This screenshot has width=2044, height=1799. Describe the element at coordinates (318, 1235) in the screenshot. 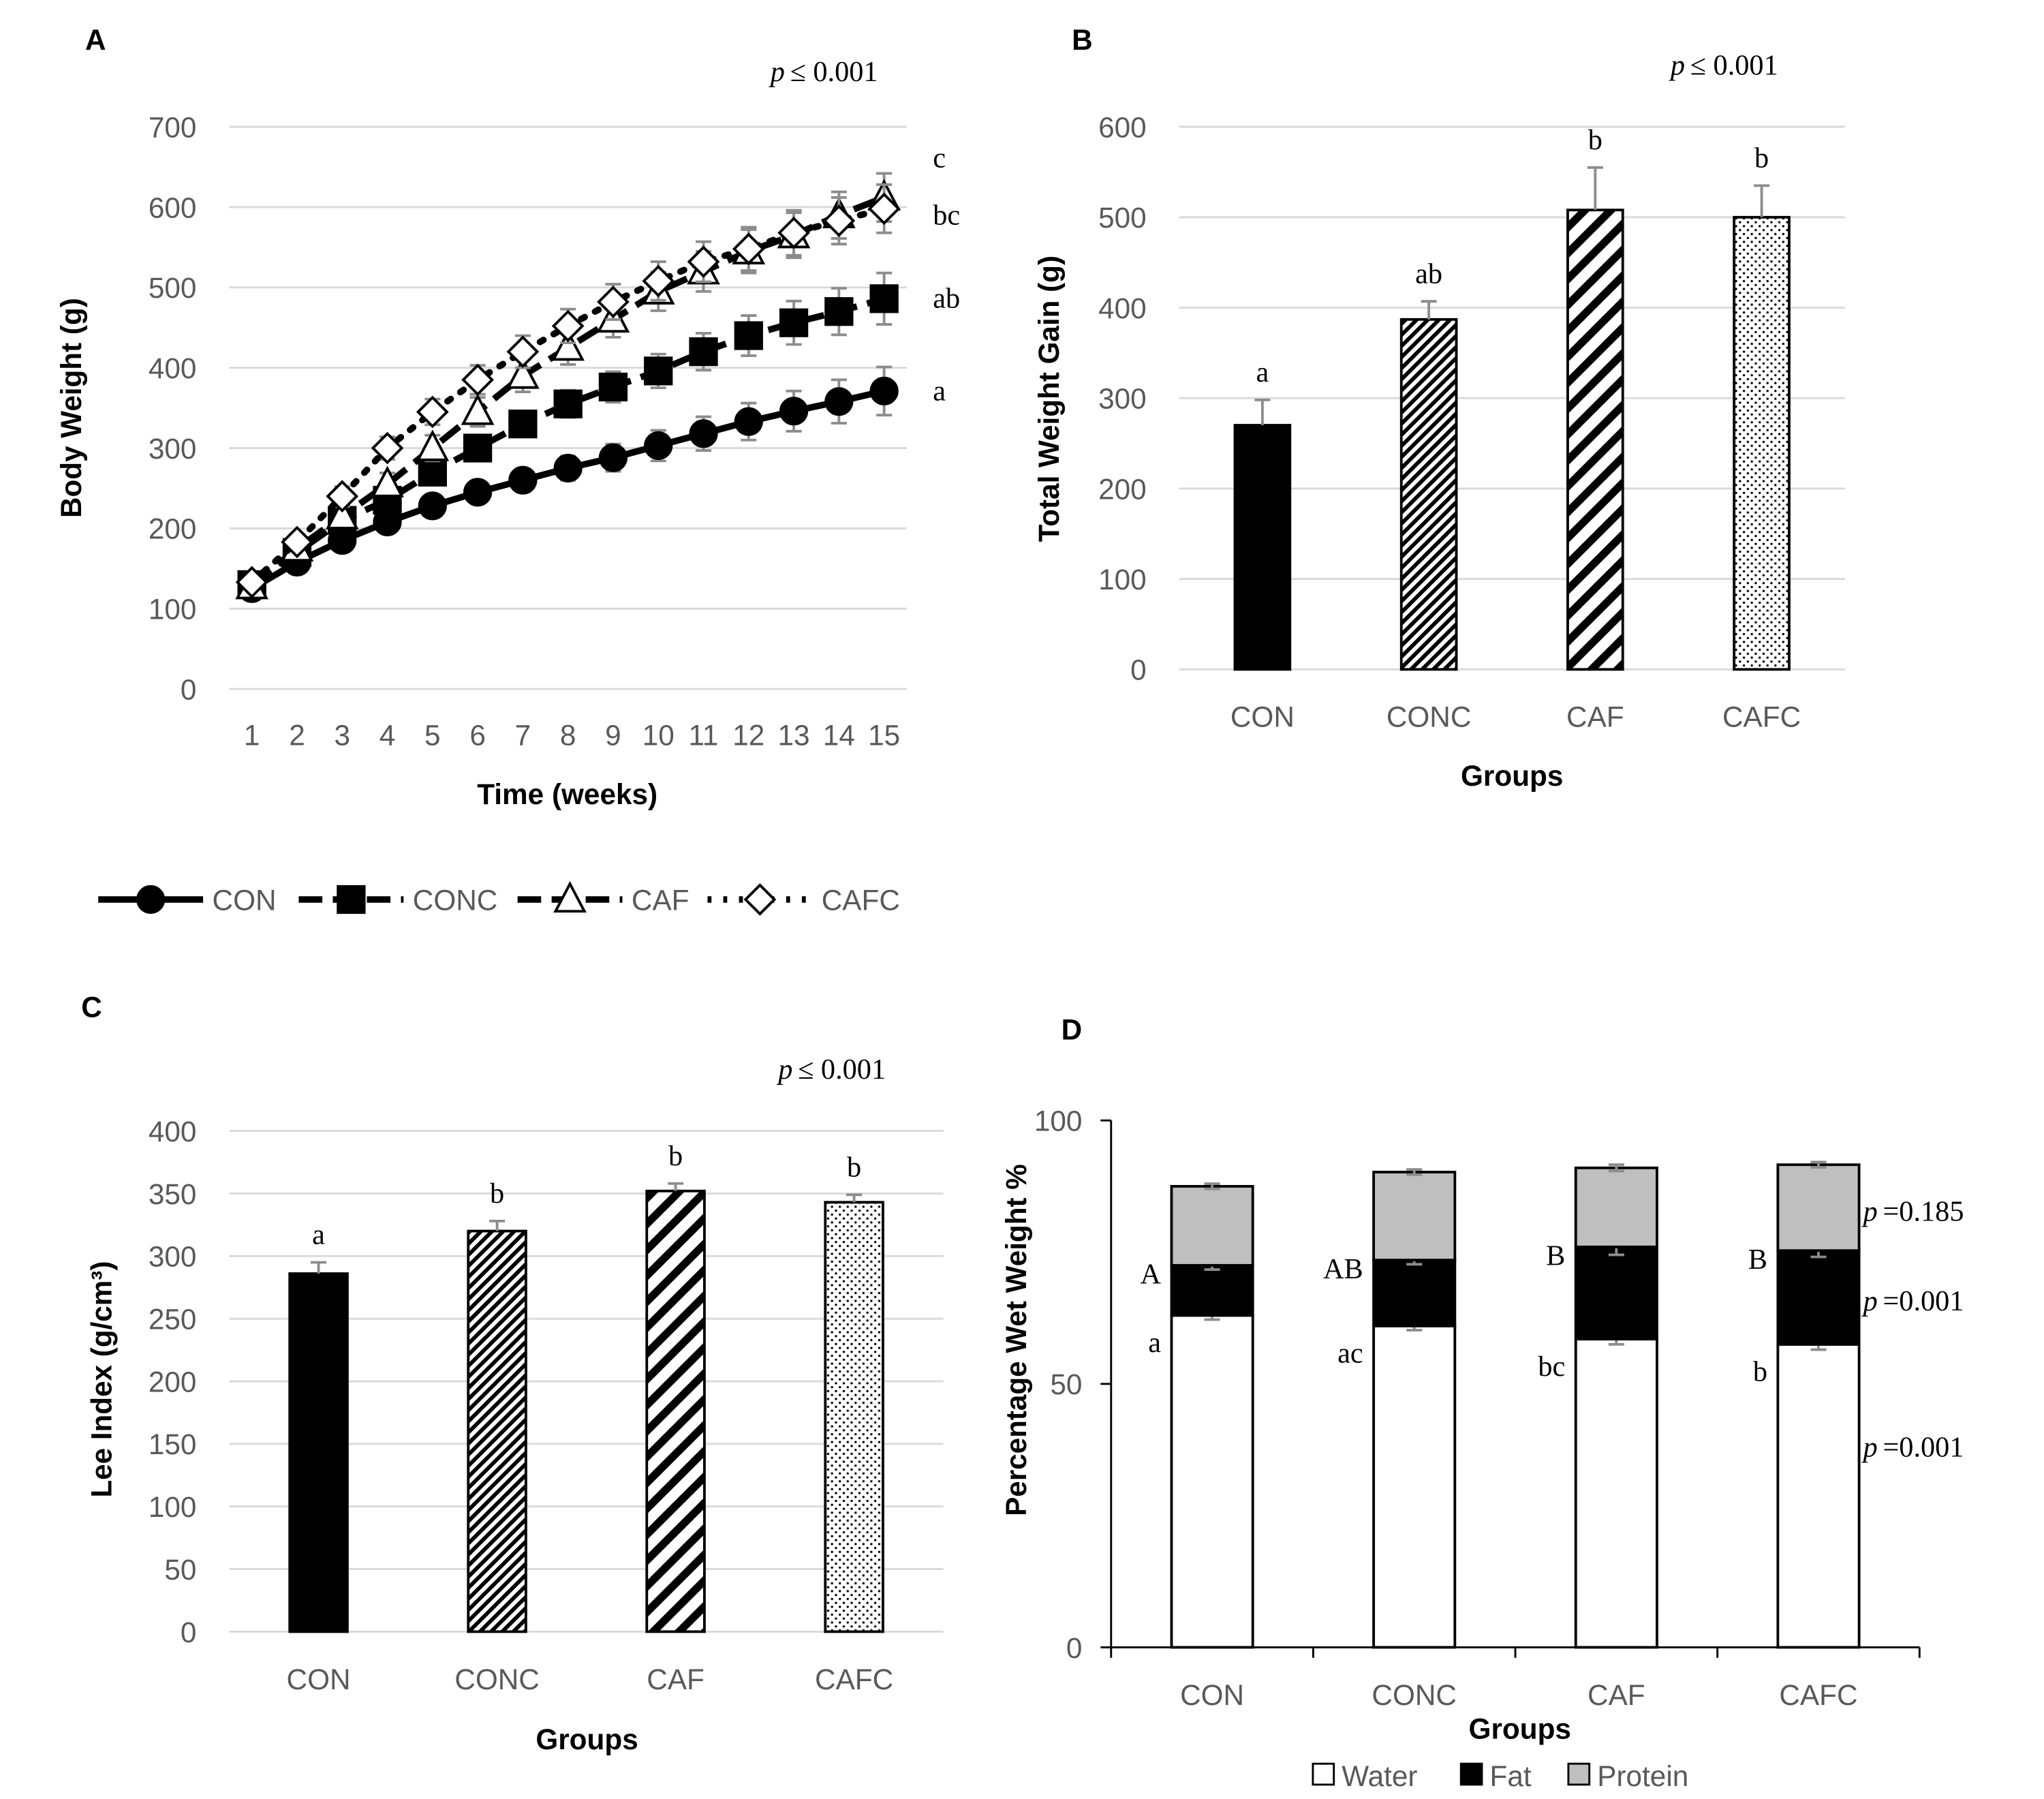

I see `significance-letter: a` at that location.